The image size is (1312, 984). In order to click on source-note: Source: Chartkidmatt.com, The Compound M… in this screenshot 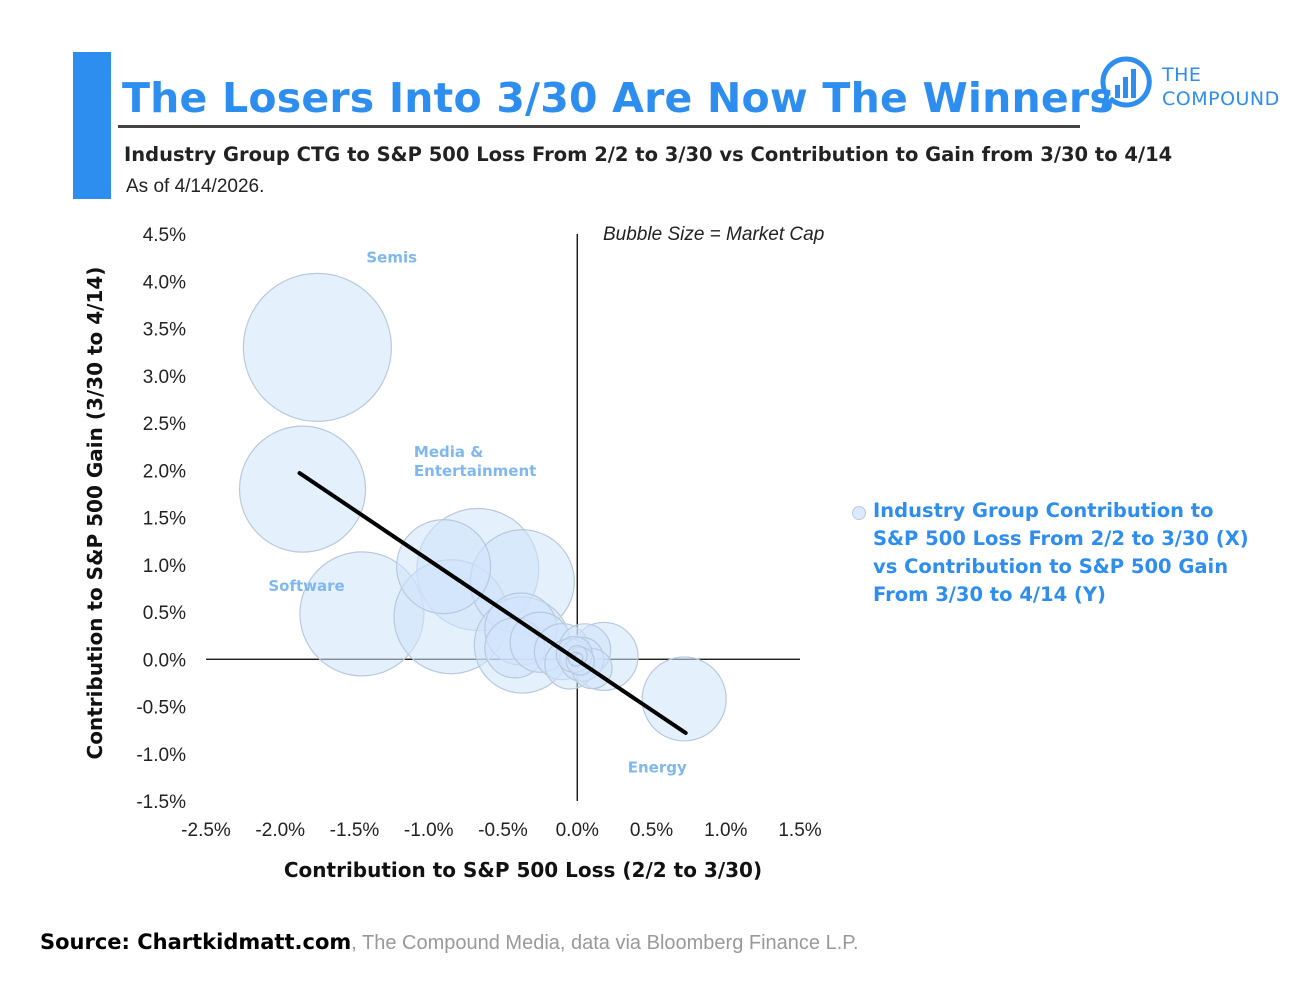, I will do `click(449, 942)`.